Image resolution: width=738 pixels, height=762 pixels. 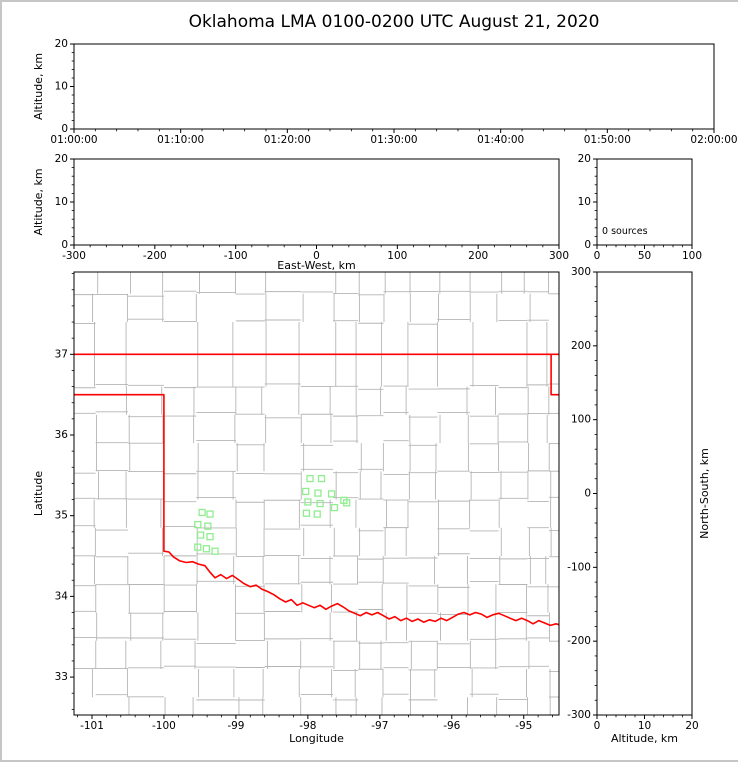 What do you see at coordinates (554, 375) in the screenshot?
I see `state-border-line` at bounding box center [554, 375].